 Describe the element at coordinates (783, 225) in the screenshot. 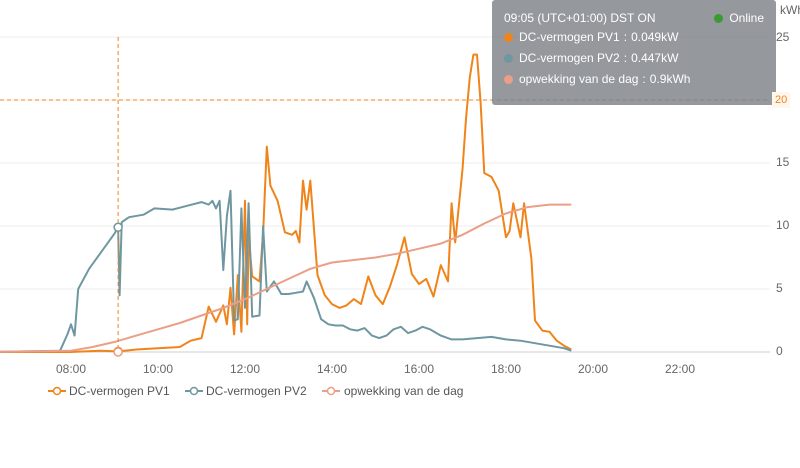

I see `y-tick-label: 10` at that location.